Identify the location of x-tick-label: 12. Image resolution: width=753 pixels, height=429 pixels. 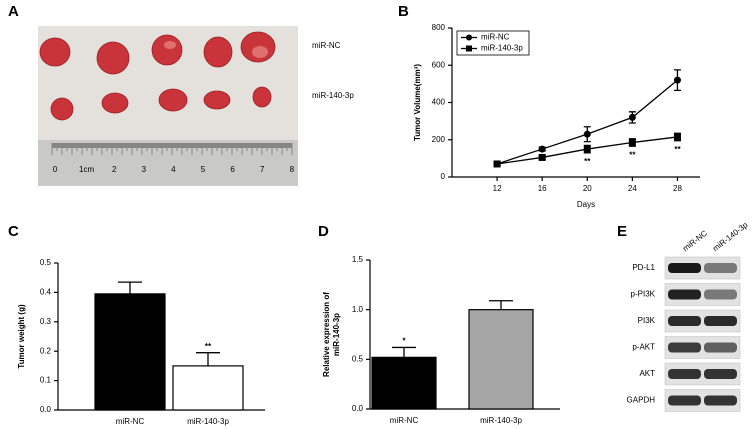
(497, 188).